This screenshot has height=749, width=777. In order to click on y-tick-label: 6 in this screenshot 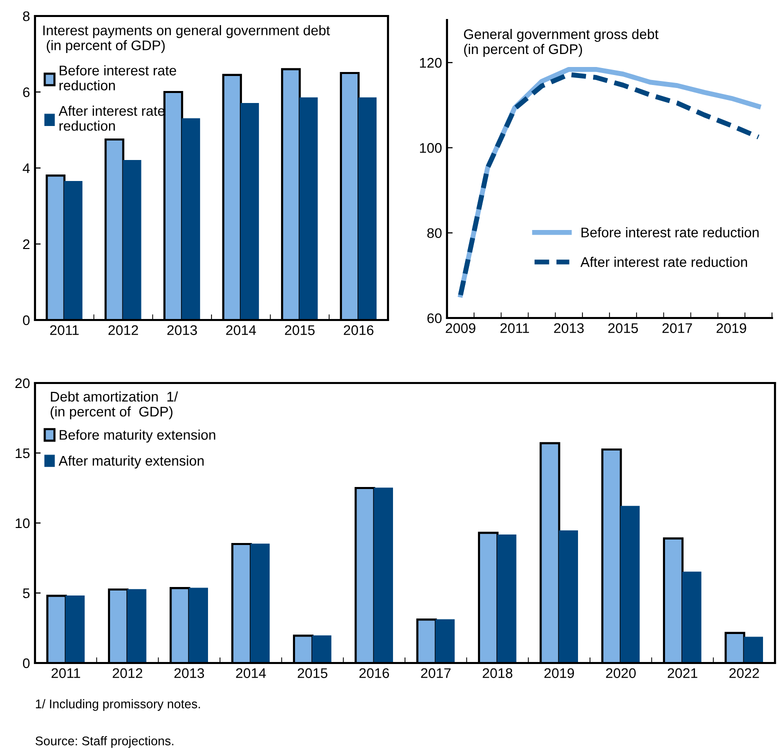, I will do `click(26, 92)`.